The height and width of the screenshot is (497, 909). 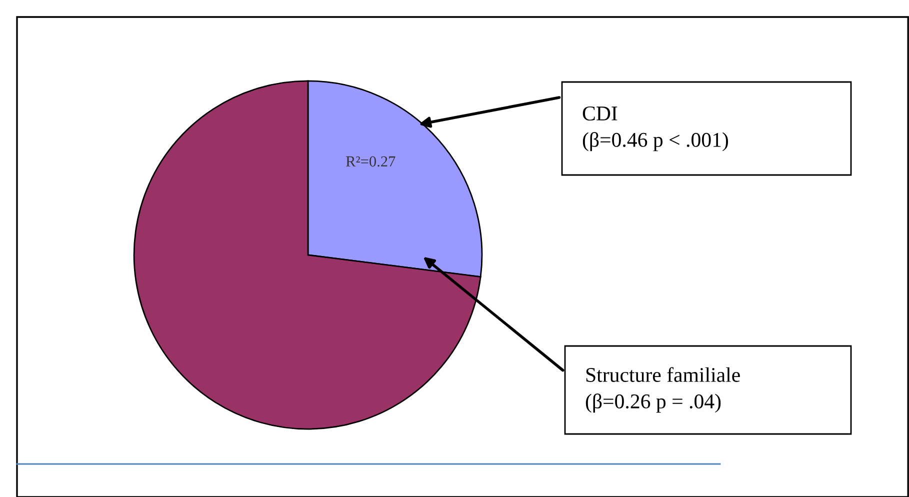 I want to click on text: Structure familiale (β=0.26 p = .04), so click(x=663, y=390).